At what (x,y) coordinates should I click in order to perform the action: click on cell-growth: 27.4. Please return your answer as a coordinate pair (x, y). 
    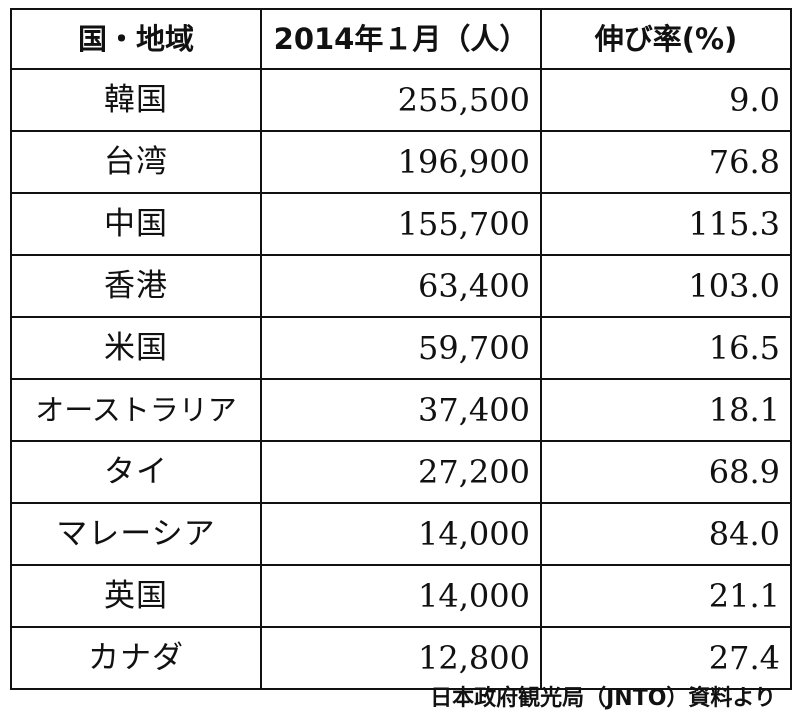
    Looking at the image, I should click on (666, 658).